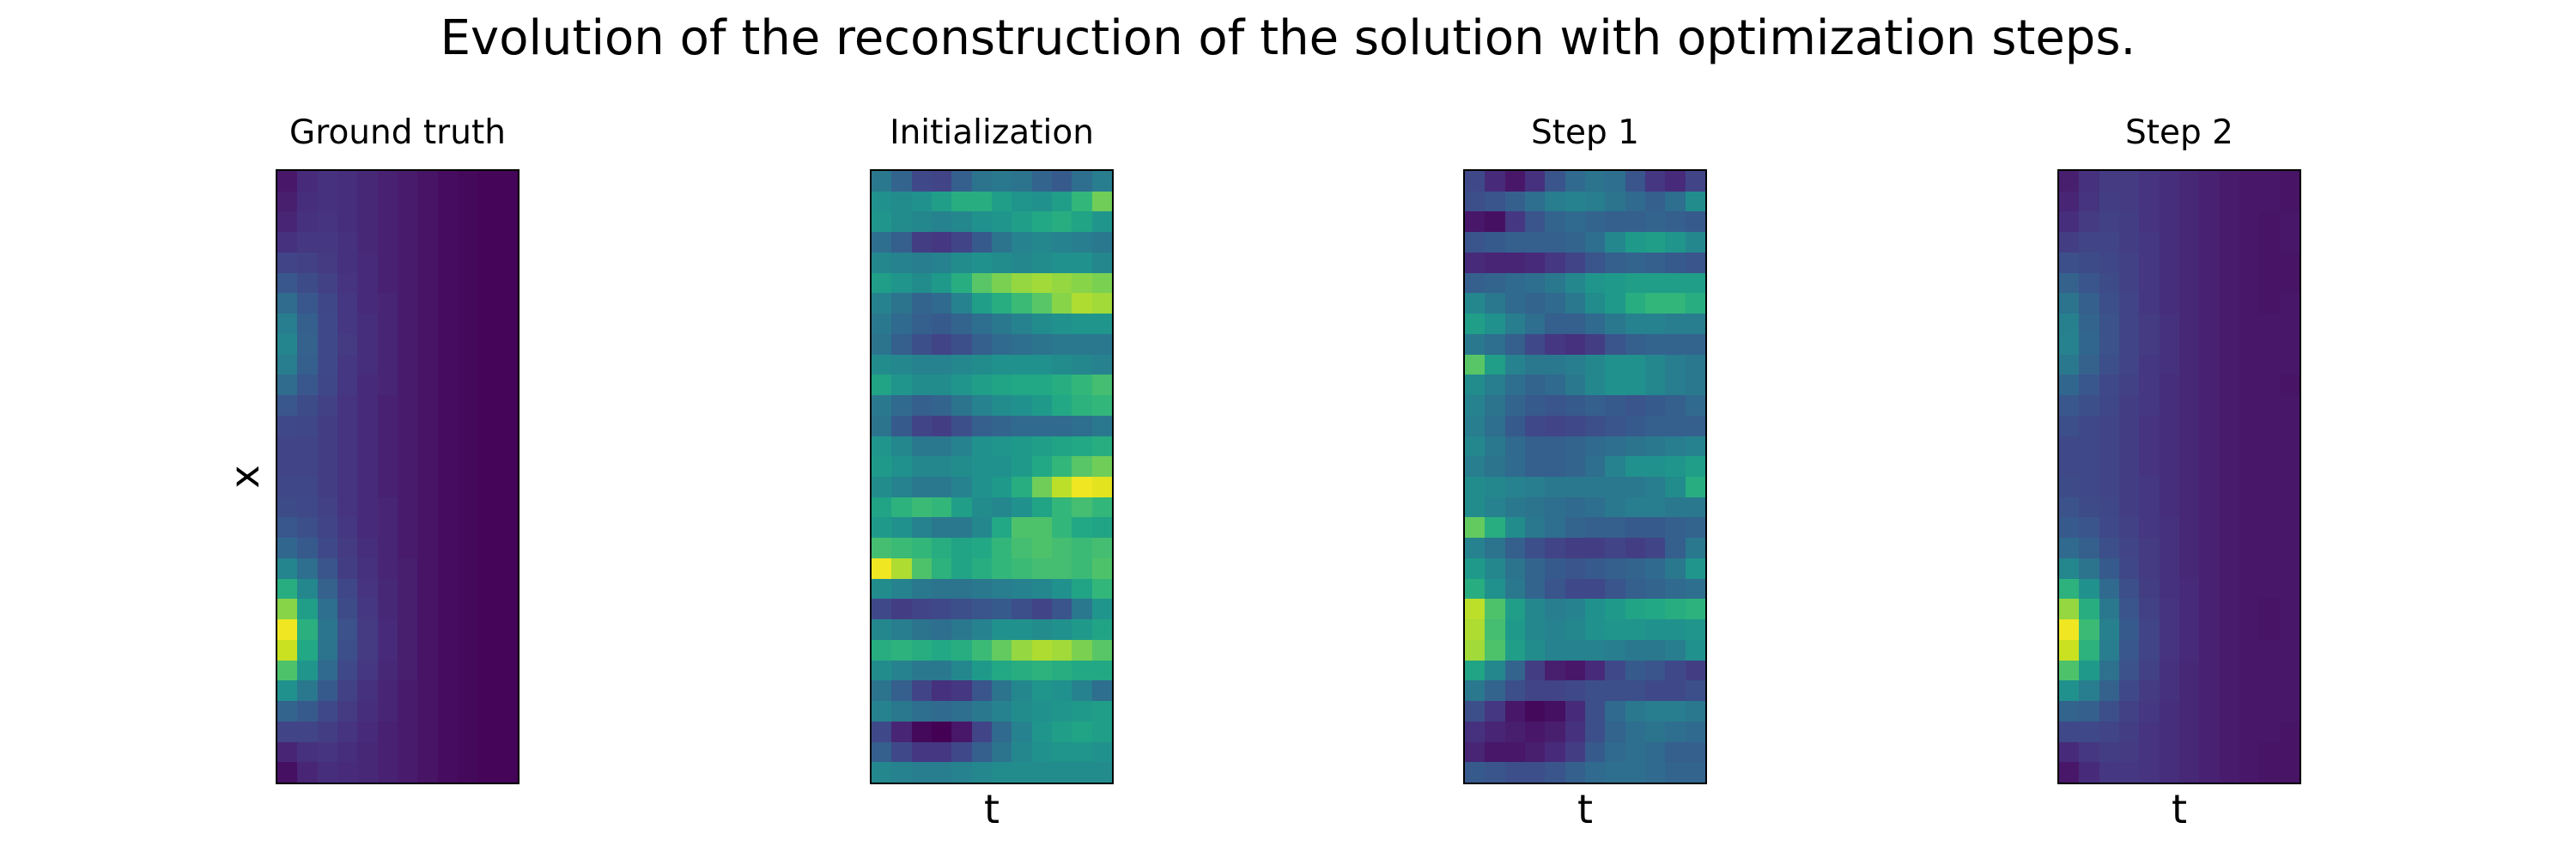 The image size is (2576, 859). Describe the element at coordinates (245, 477) in the screenshot. I see `y-axis-label: x` at that location.